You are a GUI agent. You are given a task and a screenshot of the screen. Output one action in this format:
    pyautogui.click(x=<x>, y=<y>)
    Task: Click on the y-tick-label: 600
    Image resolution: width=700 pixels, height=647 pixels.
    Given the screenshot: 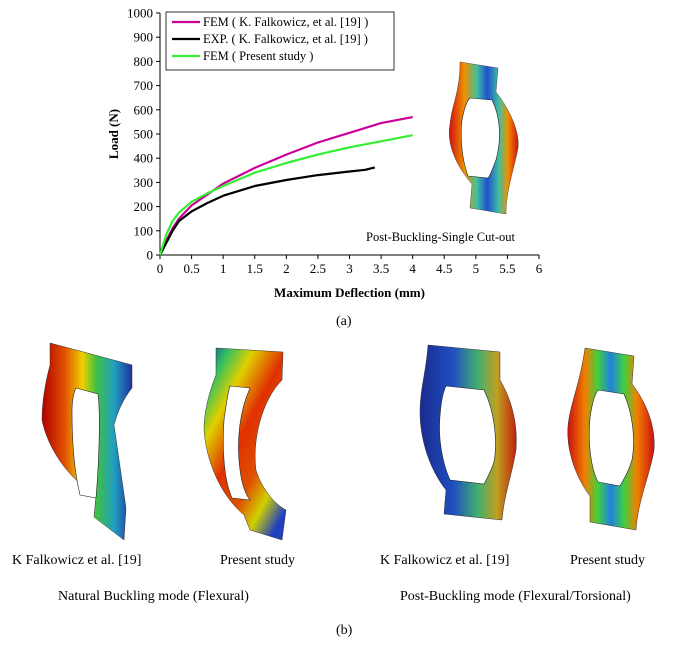 What is the action you would take?
    pyautogui.click(x=144, y=109)
    